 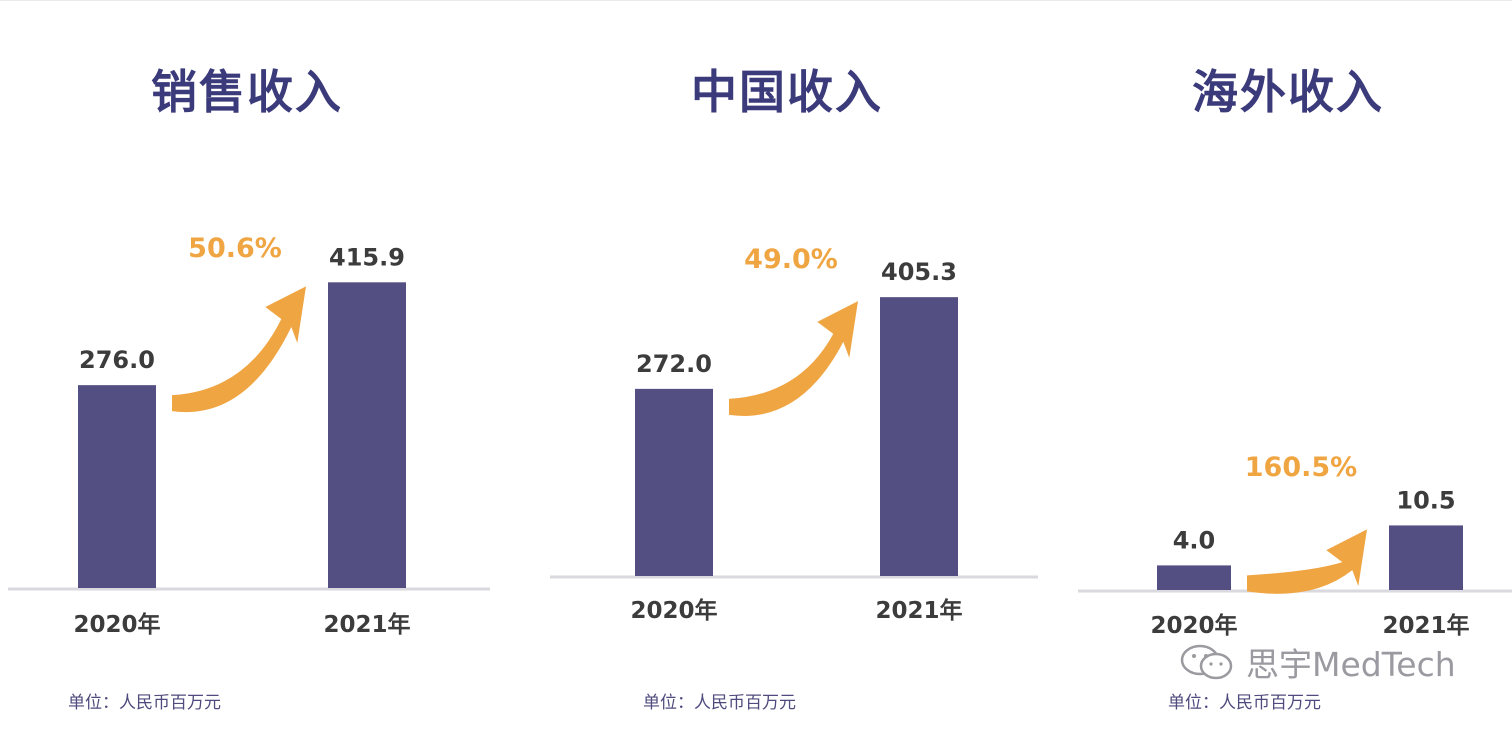 What do you see at coordinates (1194, 540) in the screenshot?
I see `value-label: 4.0` at bounding box center [1194, 540].